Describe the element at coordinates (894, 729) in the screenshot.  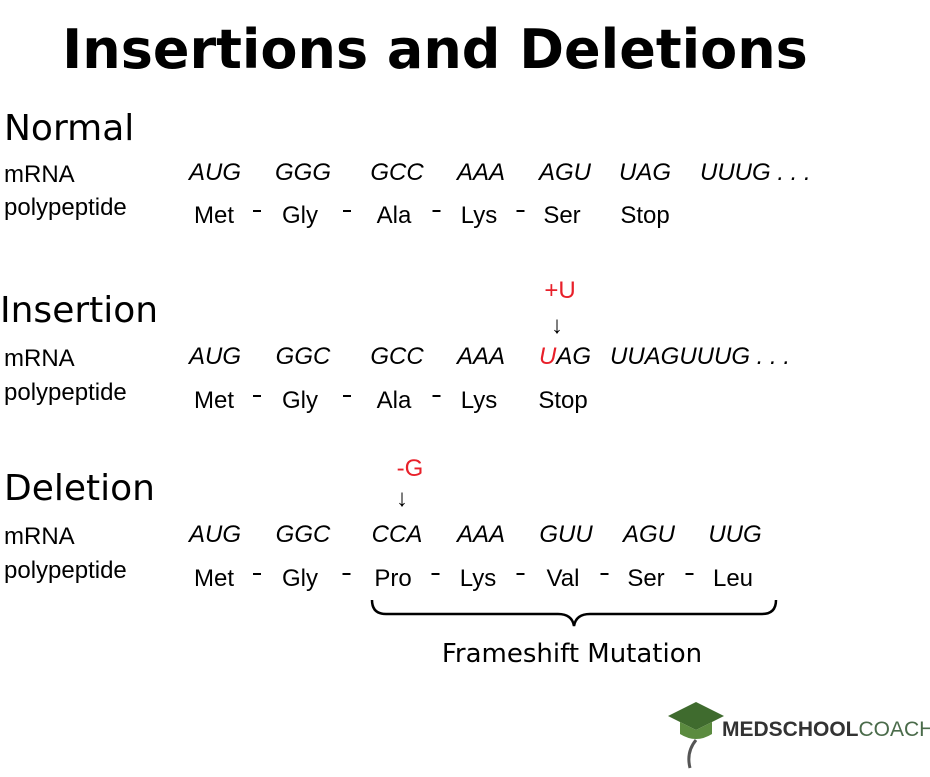
I see `logo-light: COACH` at that location.